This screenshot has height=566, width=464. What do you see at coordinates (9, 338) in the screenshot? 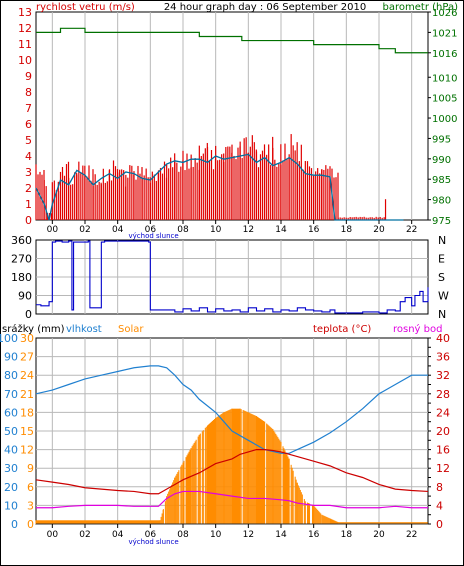
I see `rain-ytick-label: 100` at bounding box center [9, 338].